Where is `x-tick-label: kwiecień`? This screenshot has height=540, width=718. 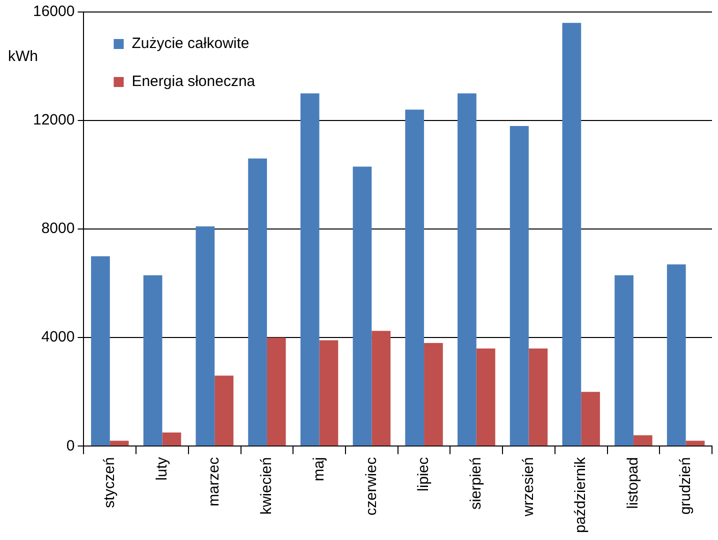 x-tick-label: kwiecień is located at coordinates (267, 486).